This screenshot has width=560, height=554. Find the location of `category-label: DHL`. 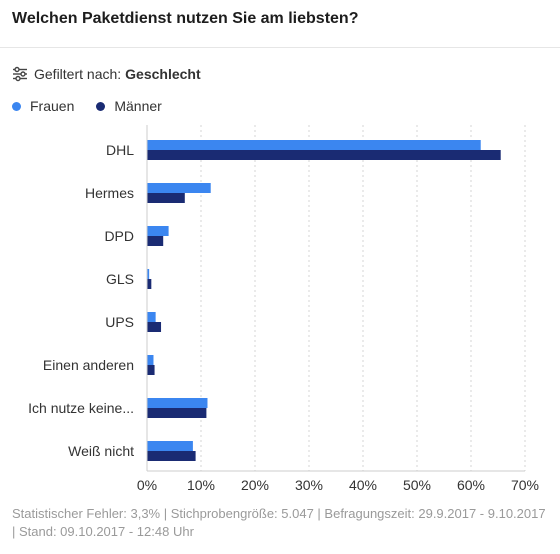

category-label: DHL is located at coordinates (120, 150).